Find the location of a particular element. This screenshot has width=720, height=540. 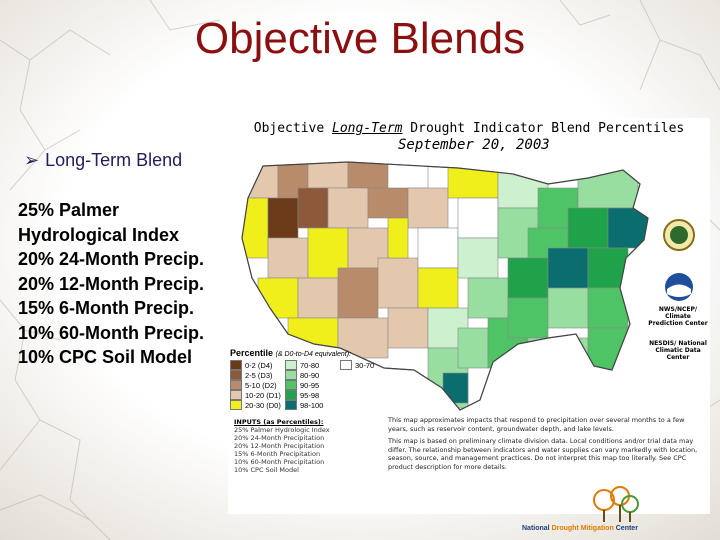

legend-item: 2-5 (D3) is located at coordinates (251, 375).